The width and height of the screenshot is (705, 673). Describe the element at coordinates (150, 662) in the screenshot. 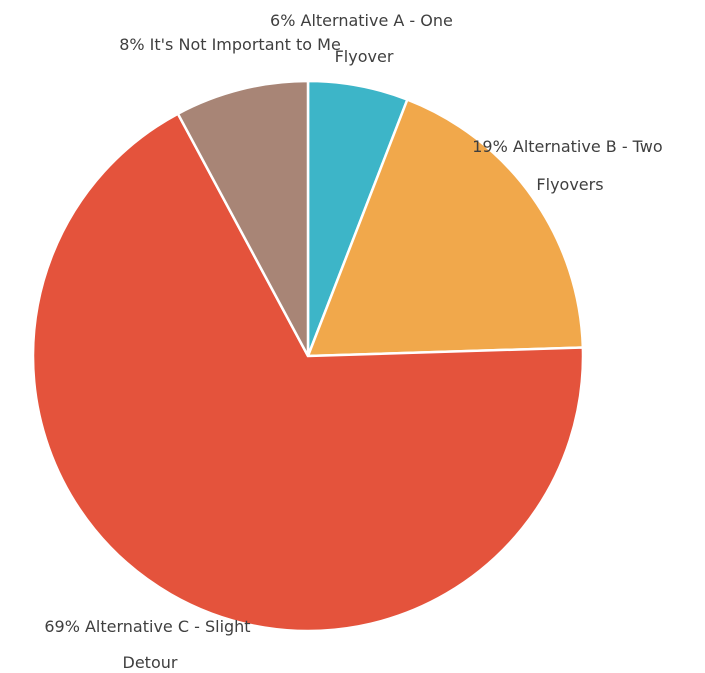

I see `slice-label-alternative-c-line-2: Detour` at that location.